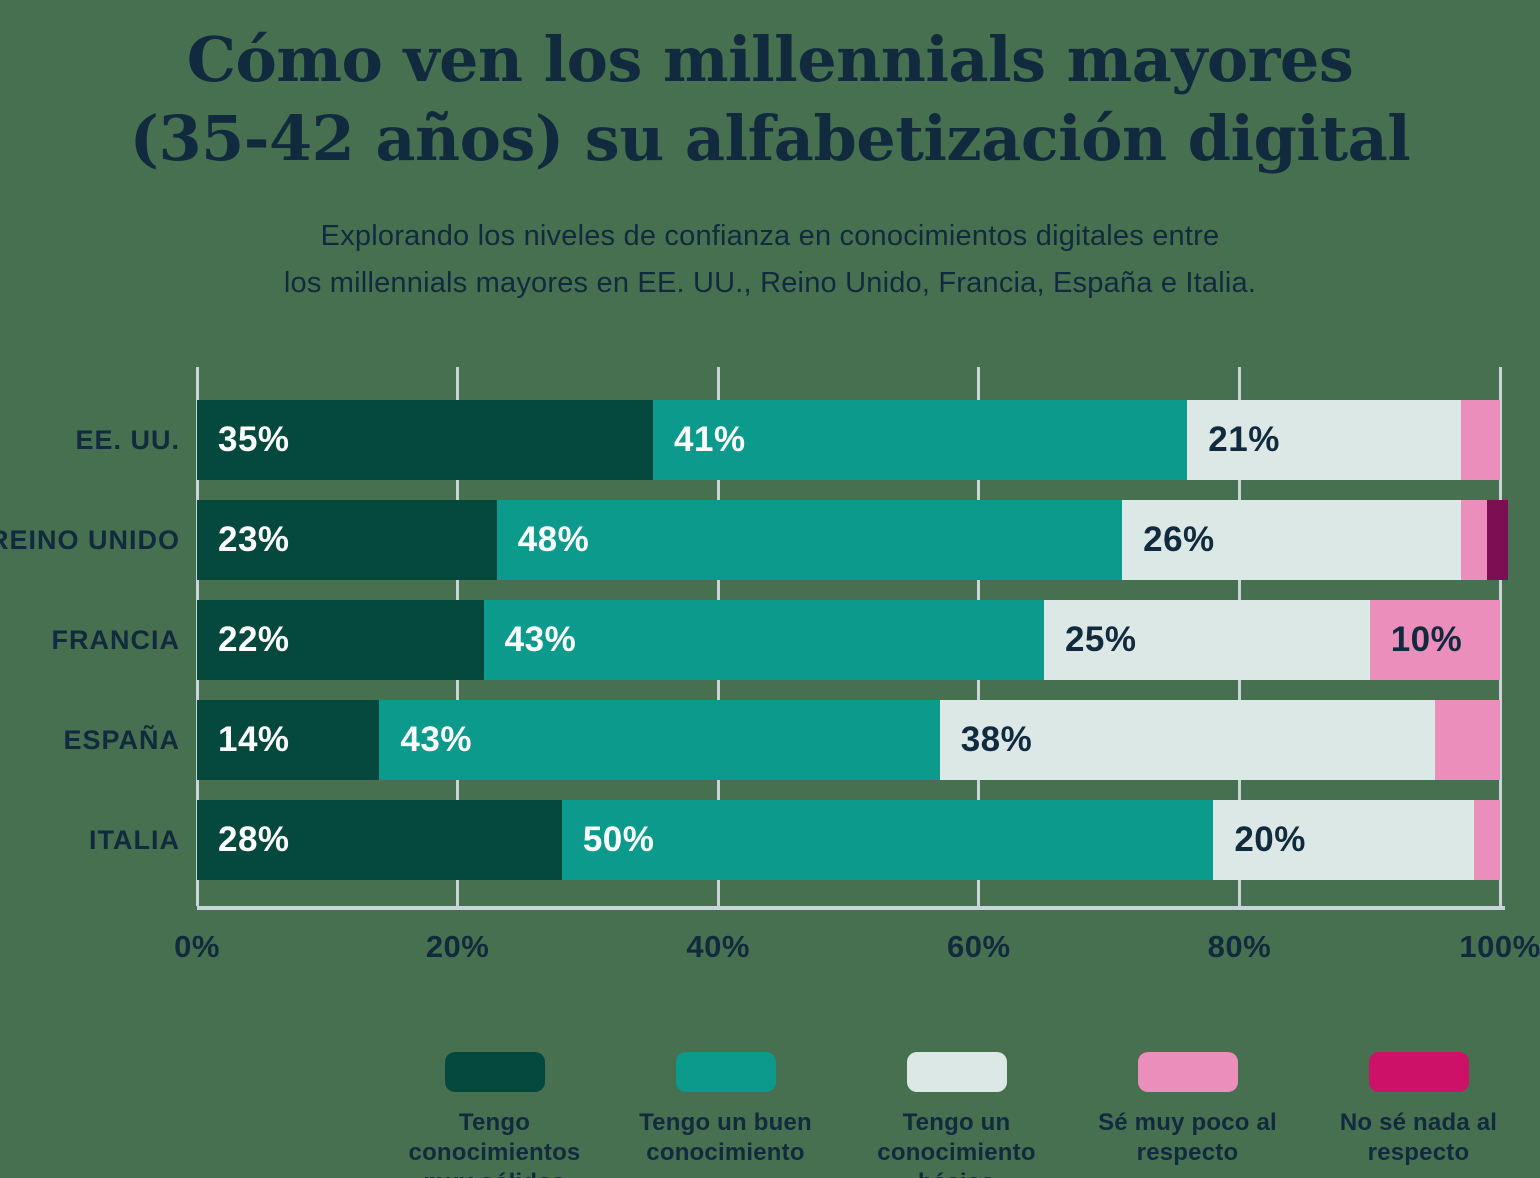 The height and width of the screenshot is (1178, 1540). Describe the element at coordinates (1291, 540) in the screenshot. I see `bar-segment: 26%` at that location.